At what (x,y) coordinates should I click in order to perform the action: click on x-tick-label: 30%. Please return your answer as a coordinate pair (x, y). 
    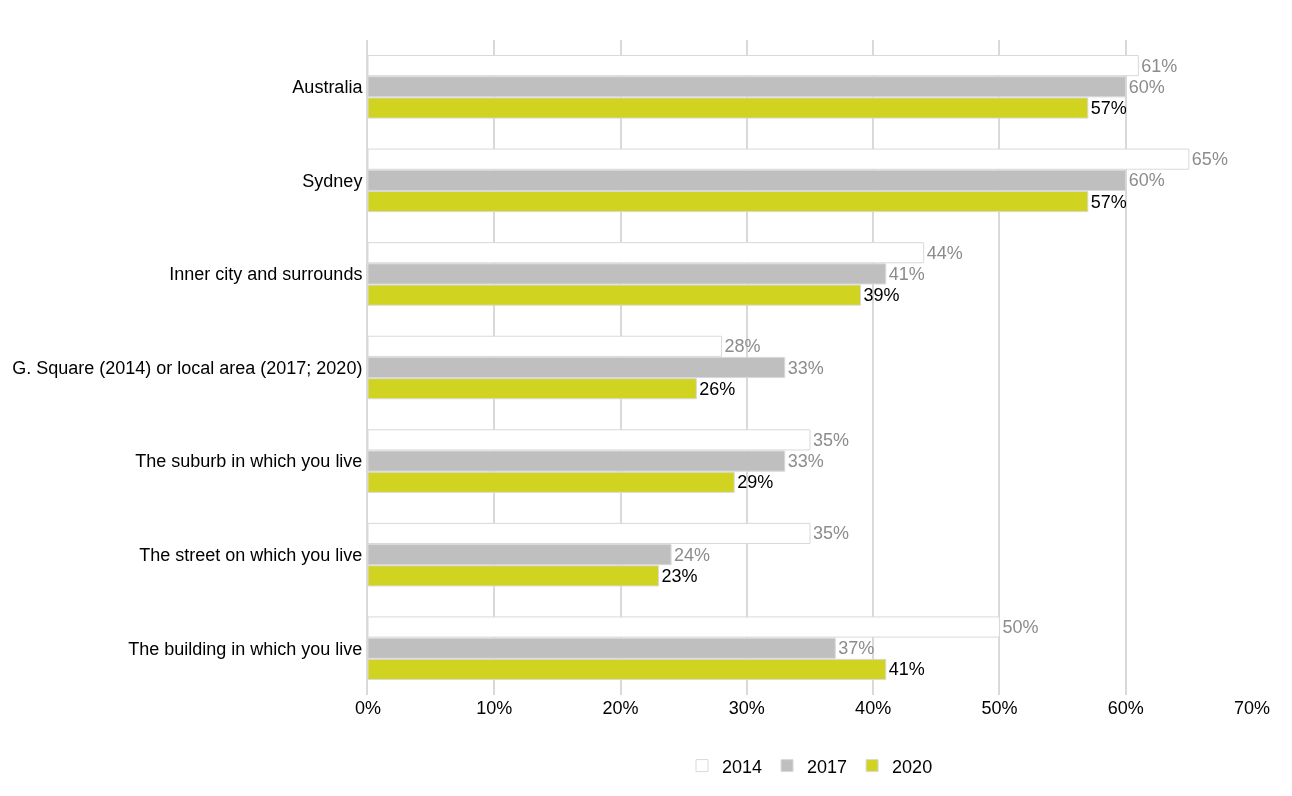
    Looking at the image, I should click on (746, 708).